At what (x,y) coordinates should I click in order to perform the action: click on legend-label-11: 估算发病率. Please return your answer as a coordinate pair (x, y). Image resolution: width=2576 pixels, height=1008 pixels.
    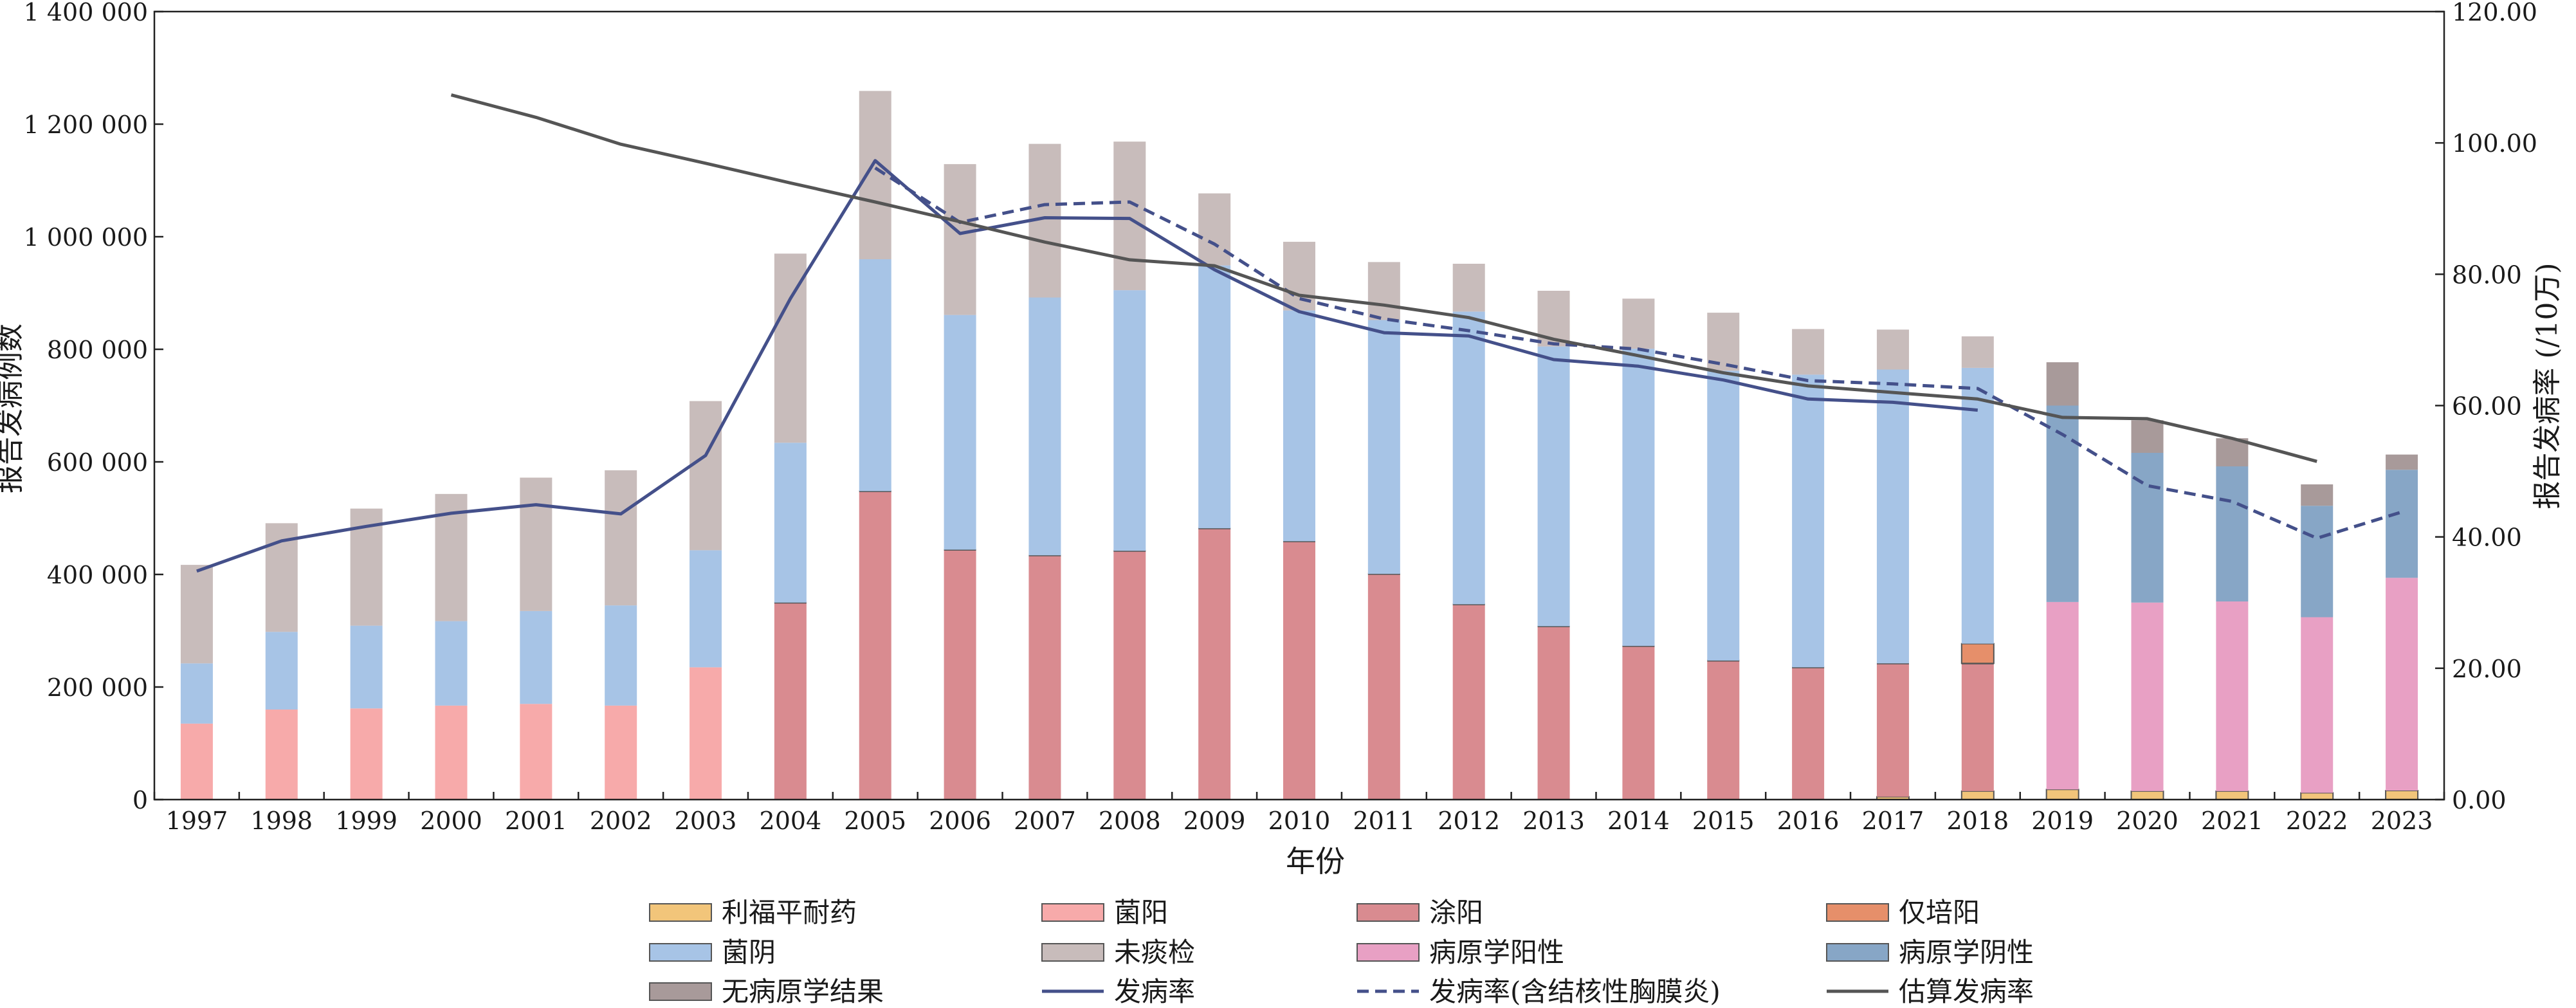
    Looking at the image, I should click on (1966, 990).